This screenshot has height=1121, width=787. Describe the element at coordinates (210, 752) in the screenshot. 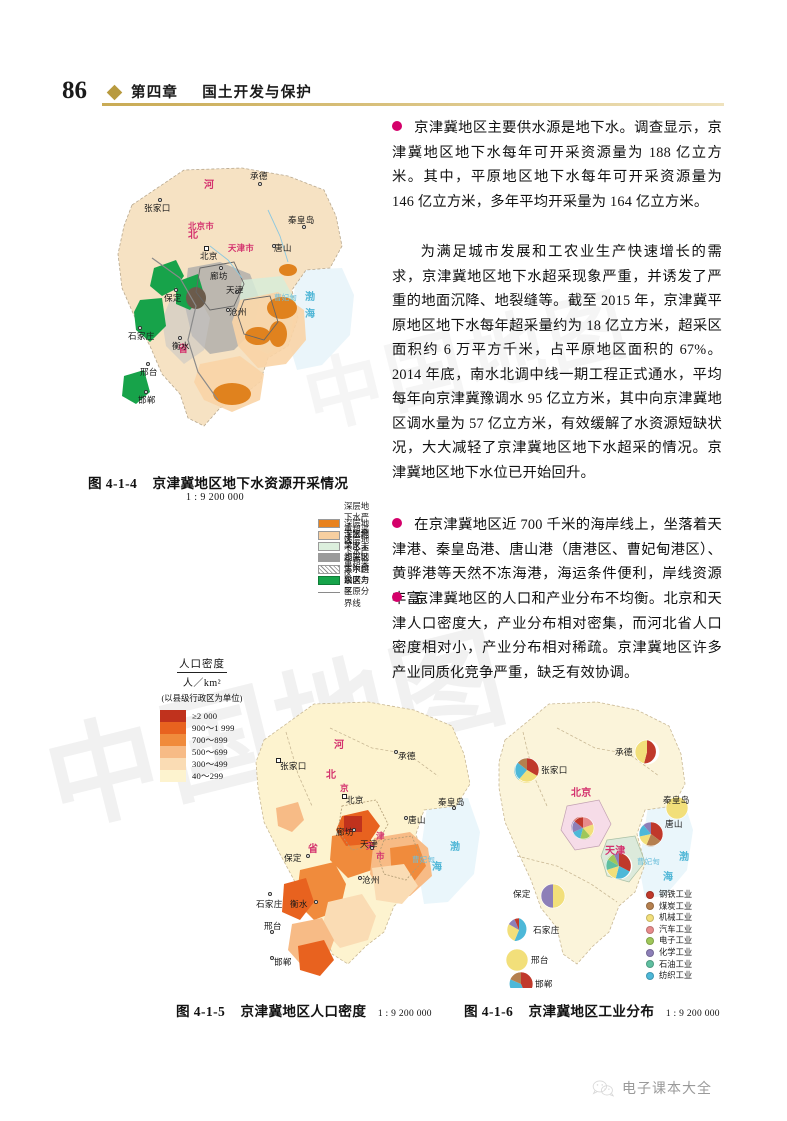

I see `density-label: 500～699` at that location.